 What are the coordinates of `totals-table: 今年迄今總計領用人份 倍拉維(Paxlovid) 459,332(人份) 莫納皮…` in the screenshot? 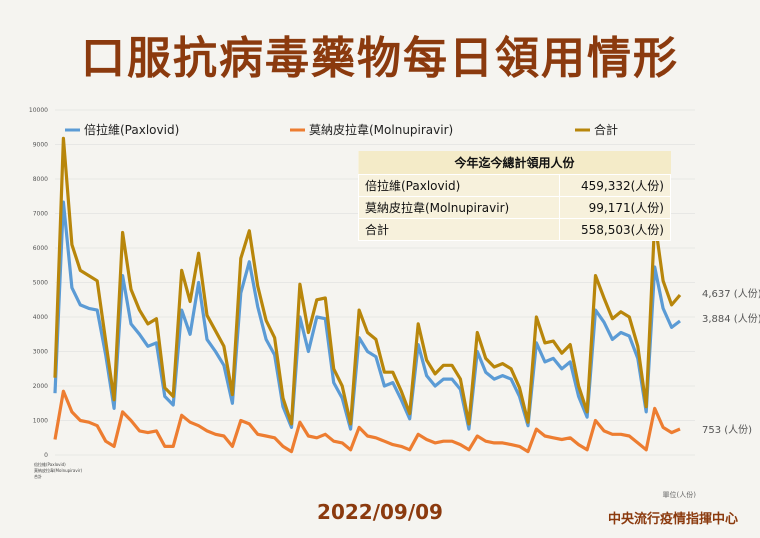 It's located at (514, 196).